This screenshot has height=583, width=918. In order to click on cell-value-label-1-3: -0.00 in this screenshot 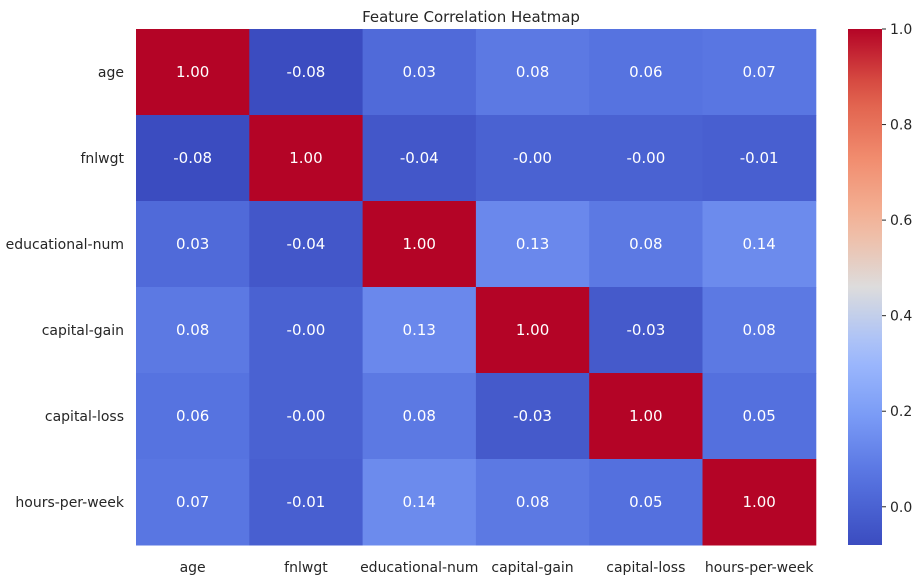, I will do `click(532, 158)`.